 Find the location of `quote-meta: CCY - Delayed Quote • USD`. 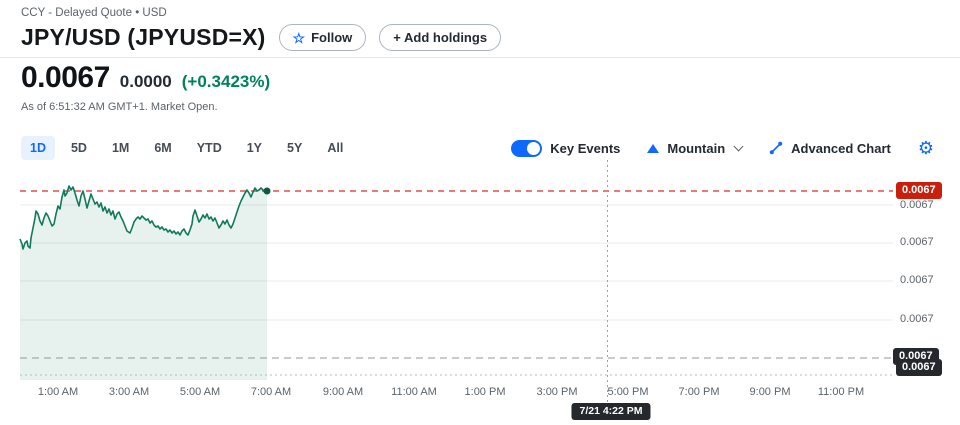

quote-meta: CCY - Delayed Quote • USD is located at coordinates (94, 13).